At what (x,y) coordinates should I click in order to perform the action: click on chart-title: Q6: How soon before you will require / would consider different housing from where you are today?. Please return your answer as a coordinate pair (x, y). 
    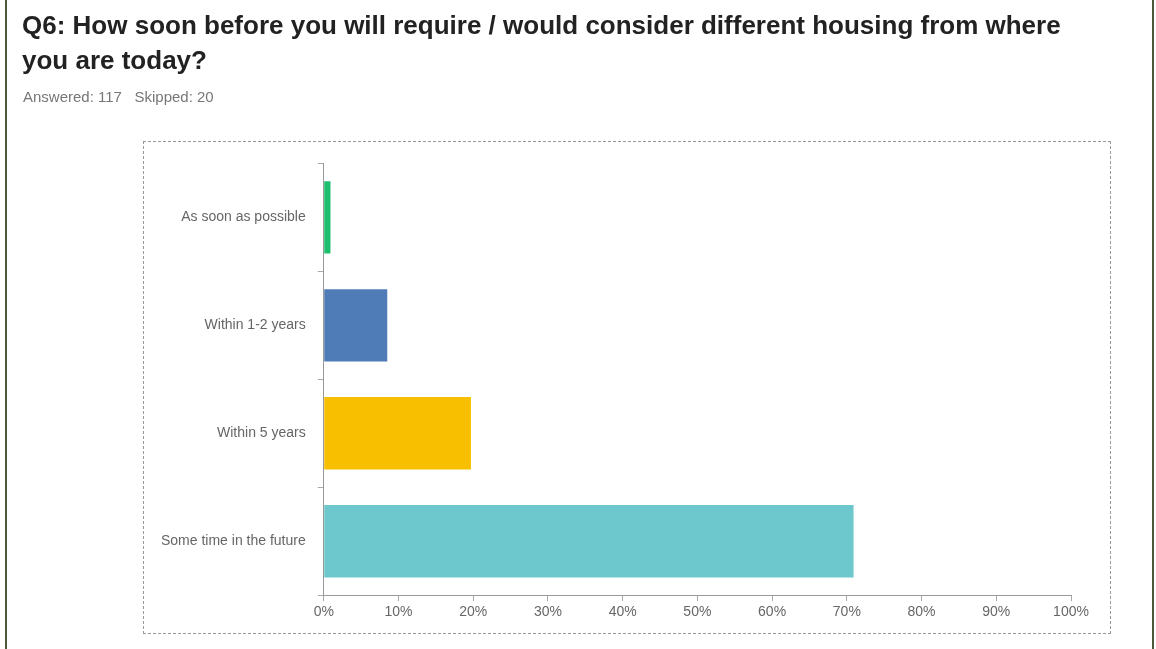
    Looking at the image, I should click on (542, 43).